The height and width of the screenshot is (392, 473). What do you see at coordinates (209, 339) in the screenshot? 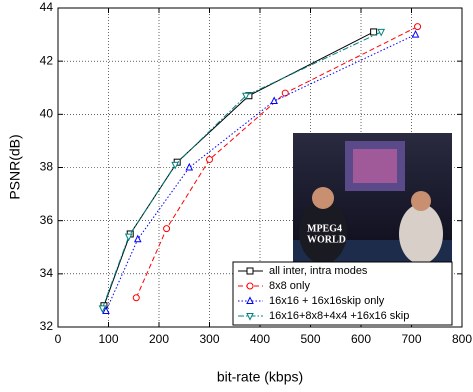
I see `x-tick-label: 300` at bounding box center [209, 339].